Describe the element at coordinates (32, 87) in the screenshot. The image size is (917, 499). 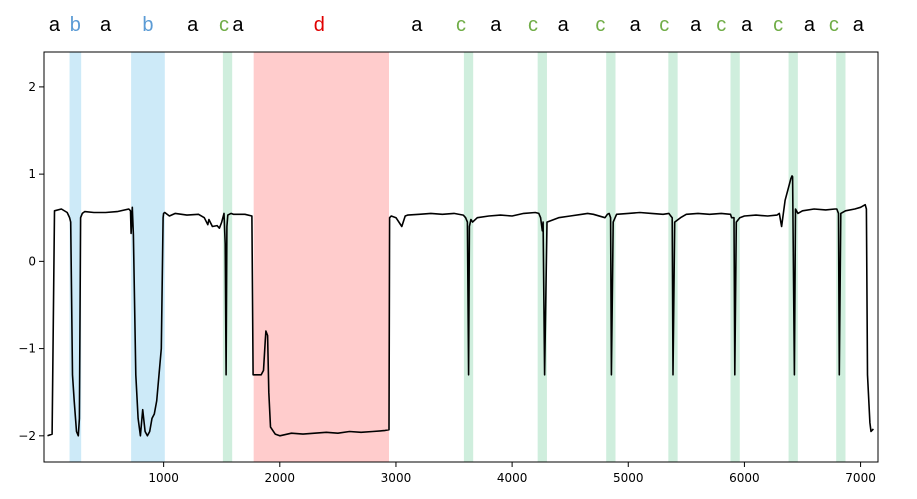
I see `y-tick-label: 2` at that location.